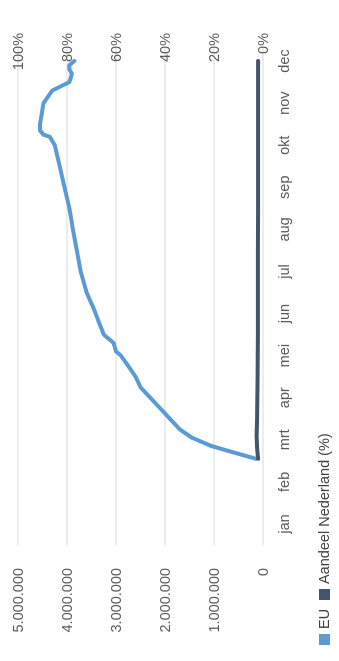  What do you see at coordinates (117, 600) in the screenshot?
I see `left-axis-tick-label: 3.000.000` at bounding box center [117, 600].